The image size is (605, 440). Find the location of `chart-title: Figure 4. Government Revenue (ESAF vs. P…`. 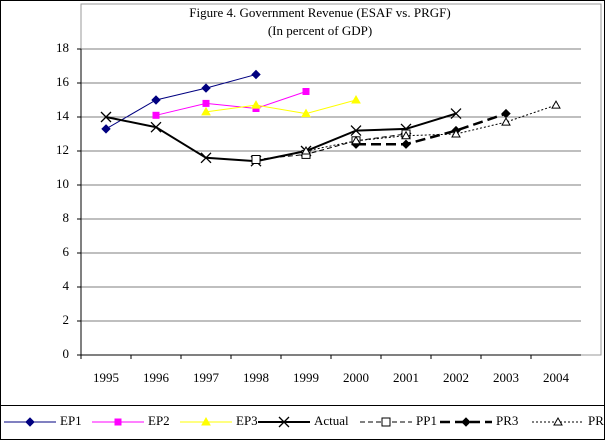

chart-title: Figure 4. Government Revenue (ESAF vs. P… is located at coordinates (319, 12).